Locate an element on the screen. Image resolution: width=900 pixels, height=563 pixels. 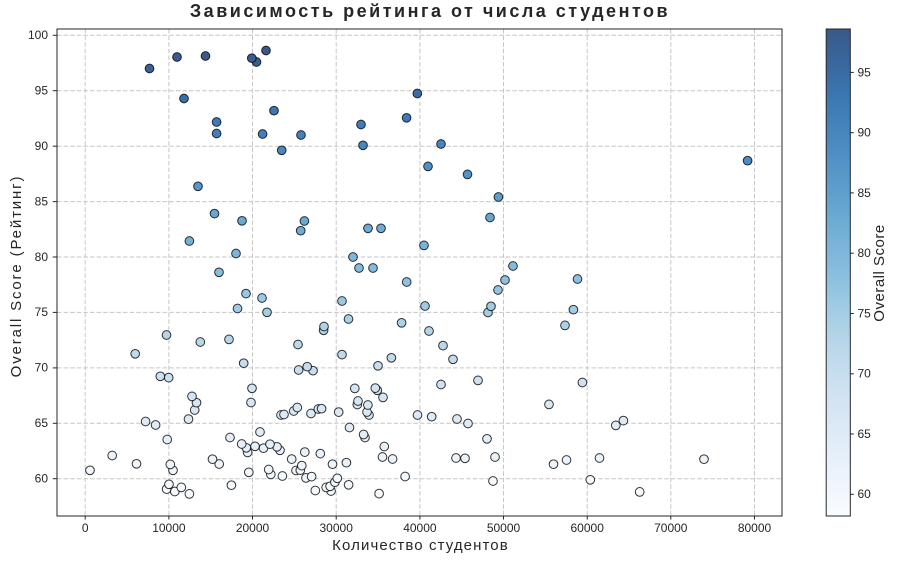
svg-text: 60000 is located at coordinates (588, 528).